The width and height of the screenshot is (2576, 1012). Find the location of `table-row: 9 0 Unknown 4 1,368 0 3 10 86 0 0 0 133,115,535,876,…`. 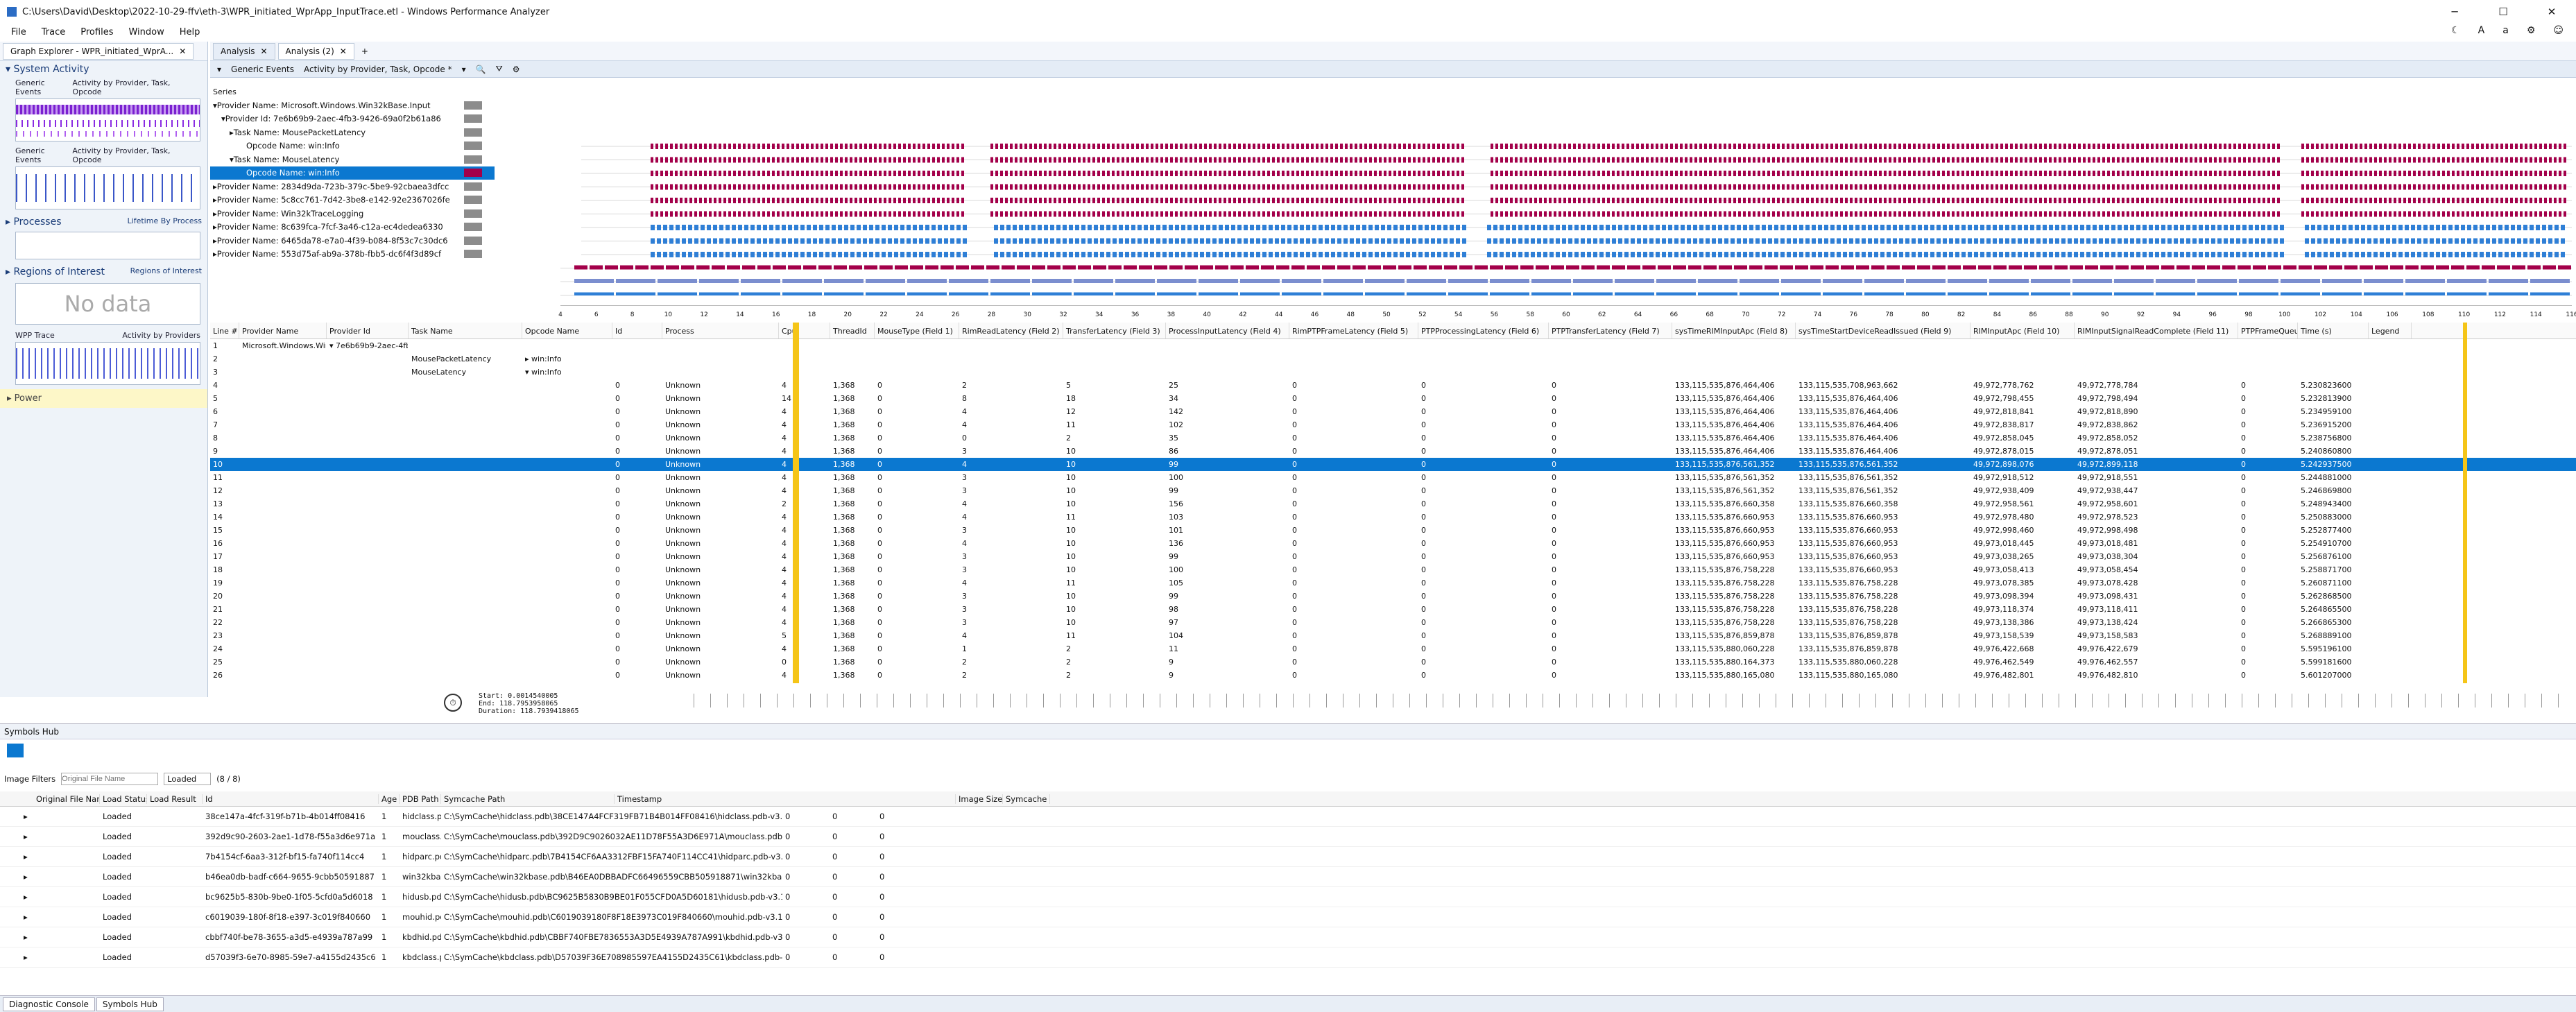

table-row: 9 0 Unknown 4 1,368 0 3 10 86 0 0 0 133,115,535,876,… is located at coordinates (1393, 451).